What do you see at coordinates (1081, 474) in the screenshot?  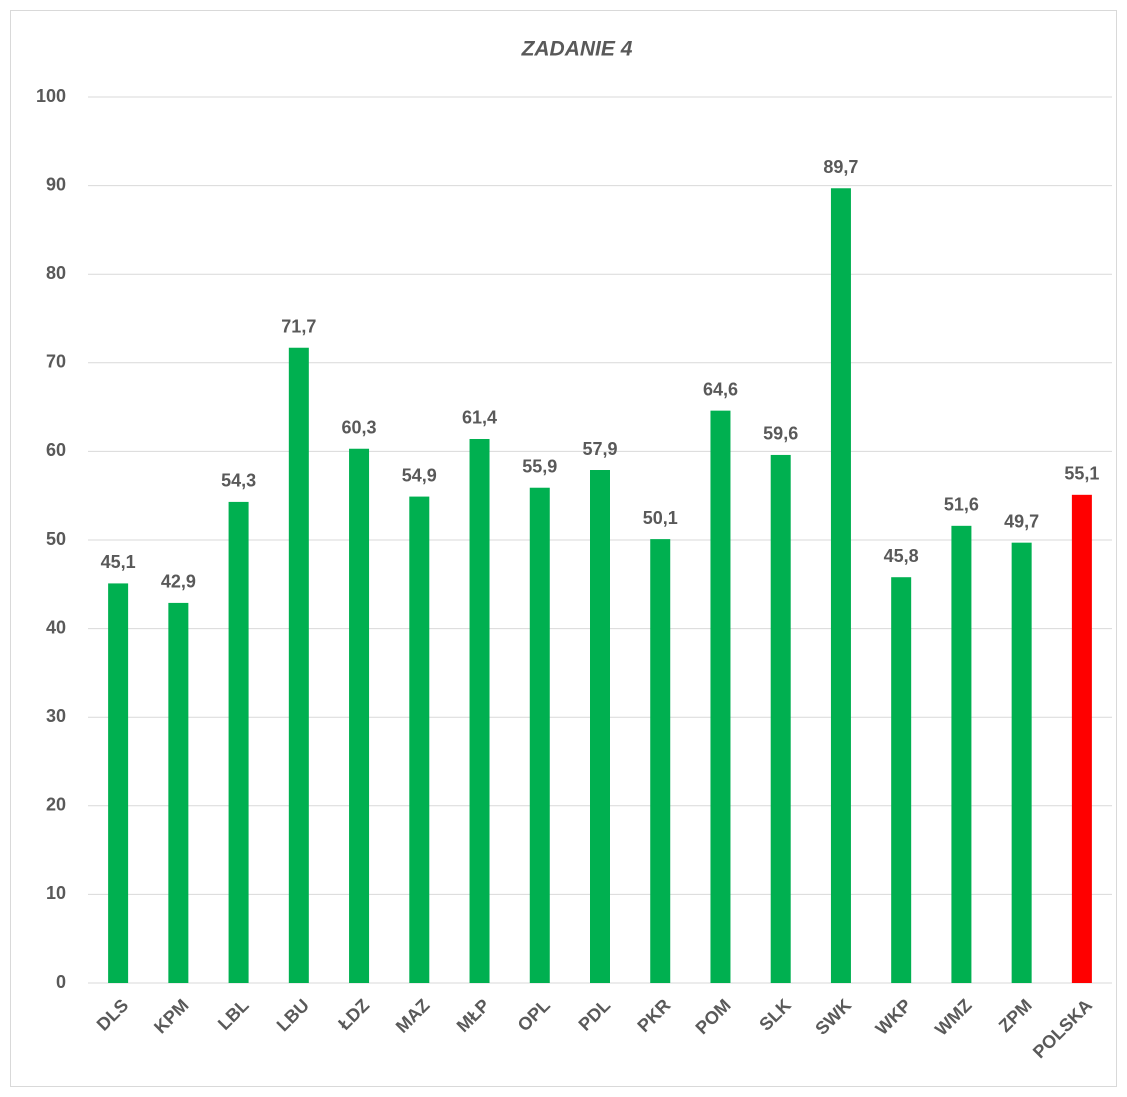 I see `value-label: 55,1` at bounding box center [1081, 474].